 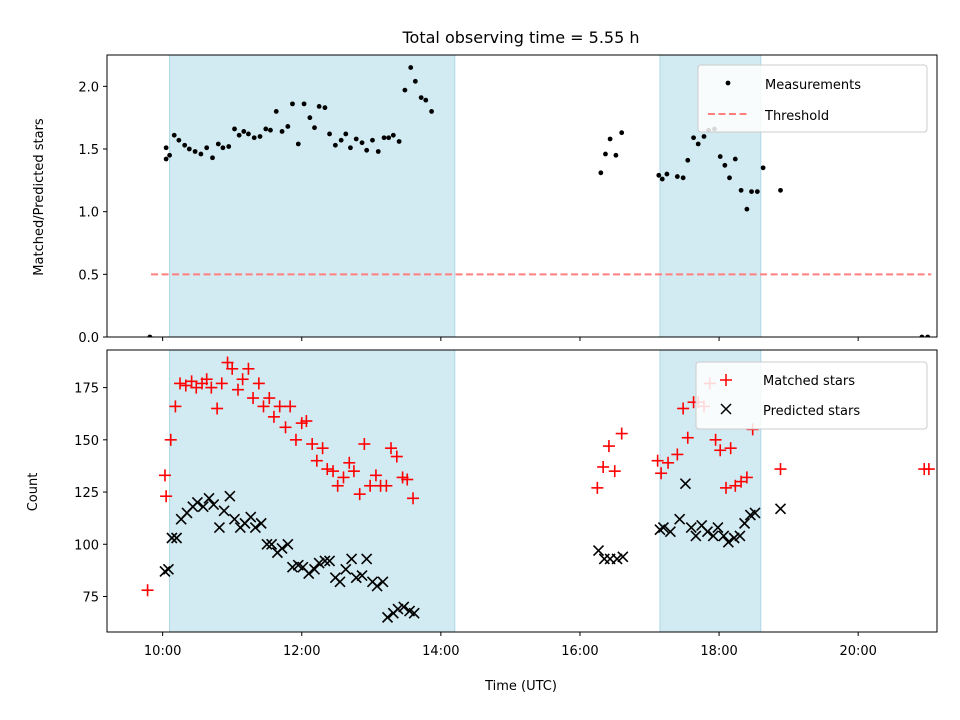 What do you see at coordinates (811, 411) in the screenshot?
I see `legend-predicted-label: Predicted stars` at bounding box center [811, 411].